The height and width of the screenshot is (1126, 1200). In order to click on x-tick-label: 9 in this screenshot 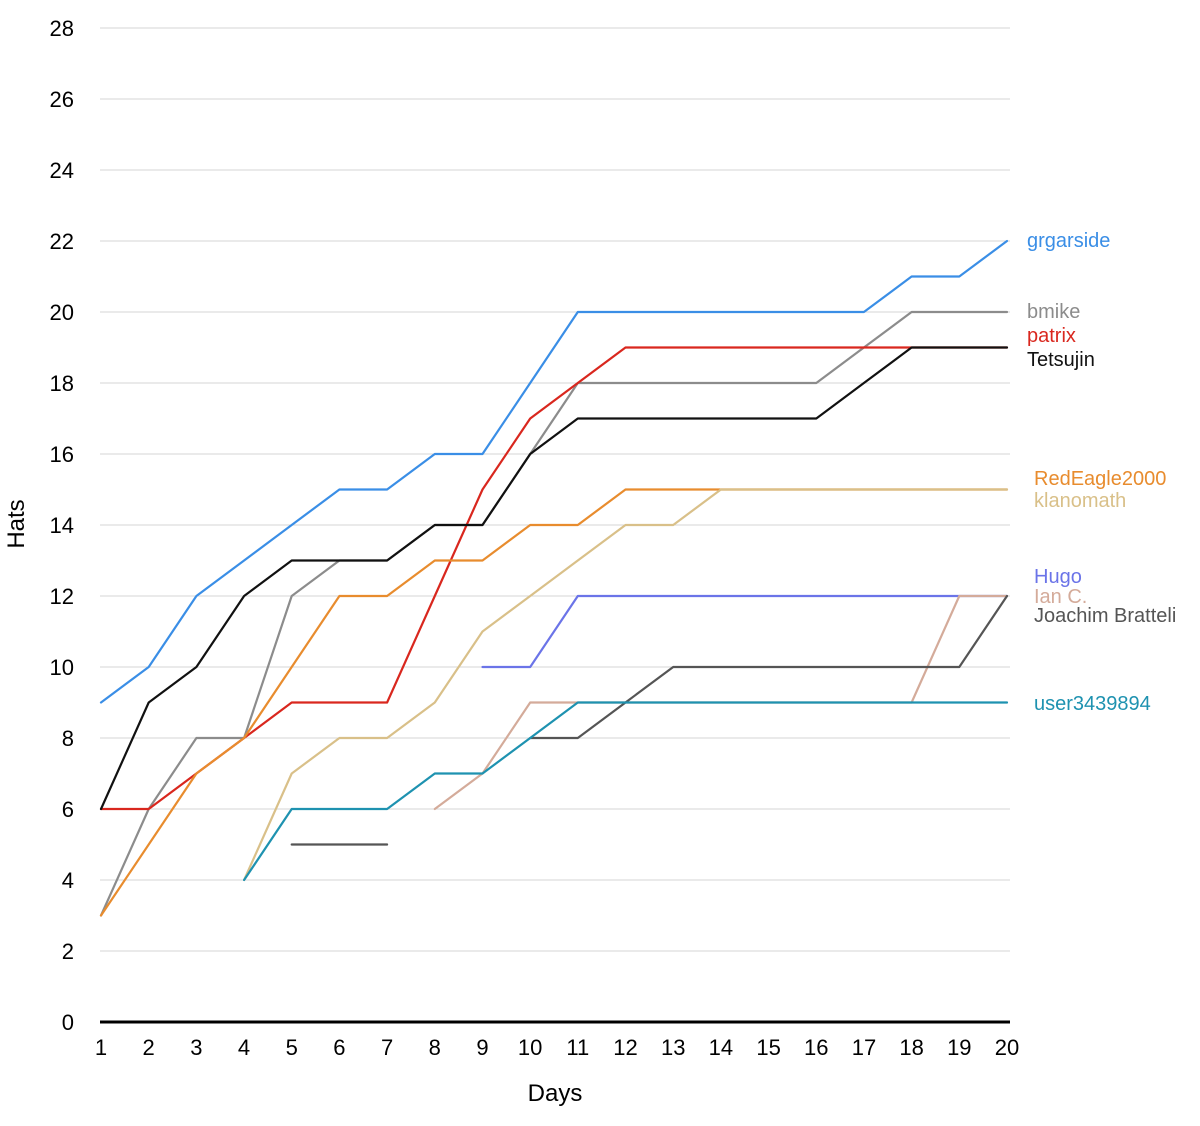, I will do `click(482, 1047)`.